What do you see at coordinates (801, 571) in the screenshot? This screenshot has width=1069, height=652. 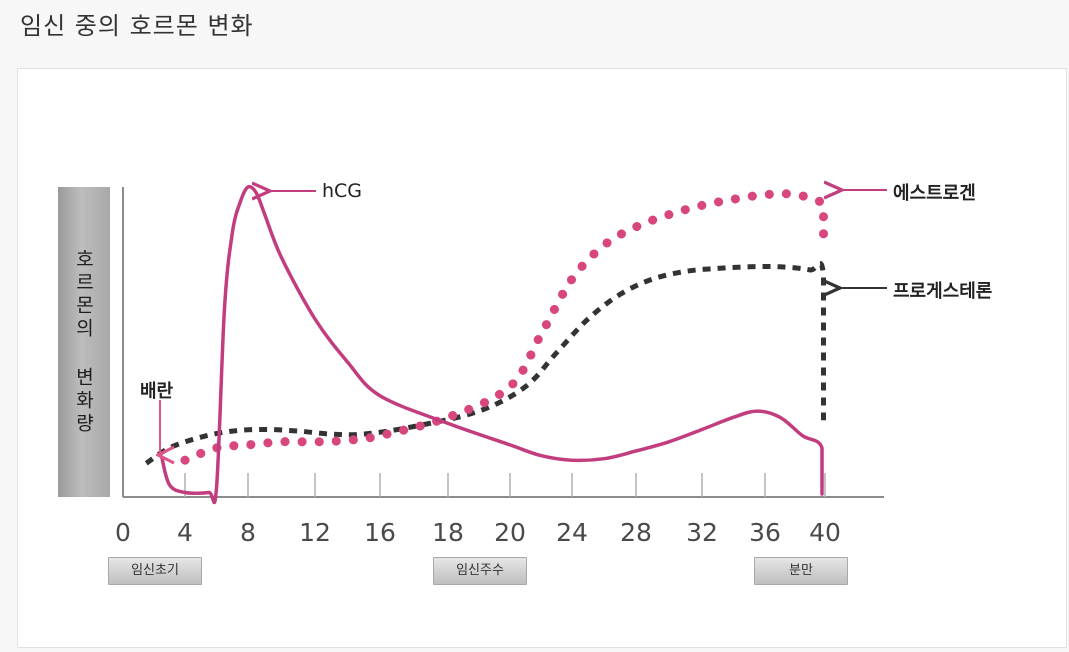 I see `phase-delivery: 분만` at bounding box center [801, 571].